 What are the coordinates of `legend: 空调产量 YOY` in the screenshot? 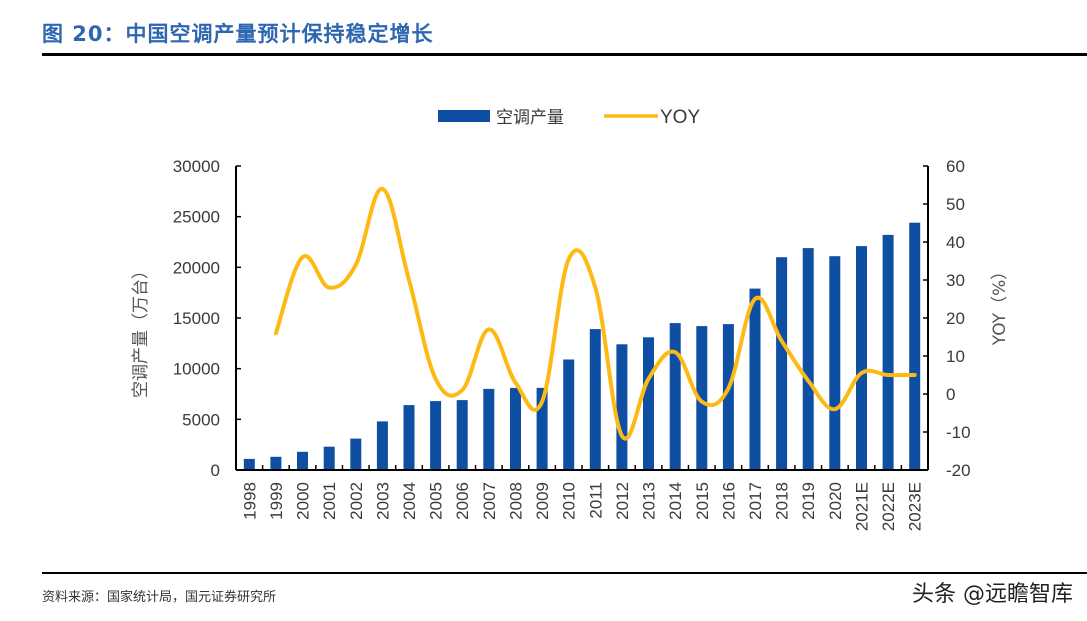 It's located at (569, 117).